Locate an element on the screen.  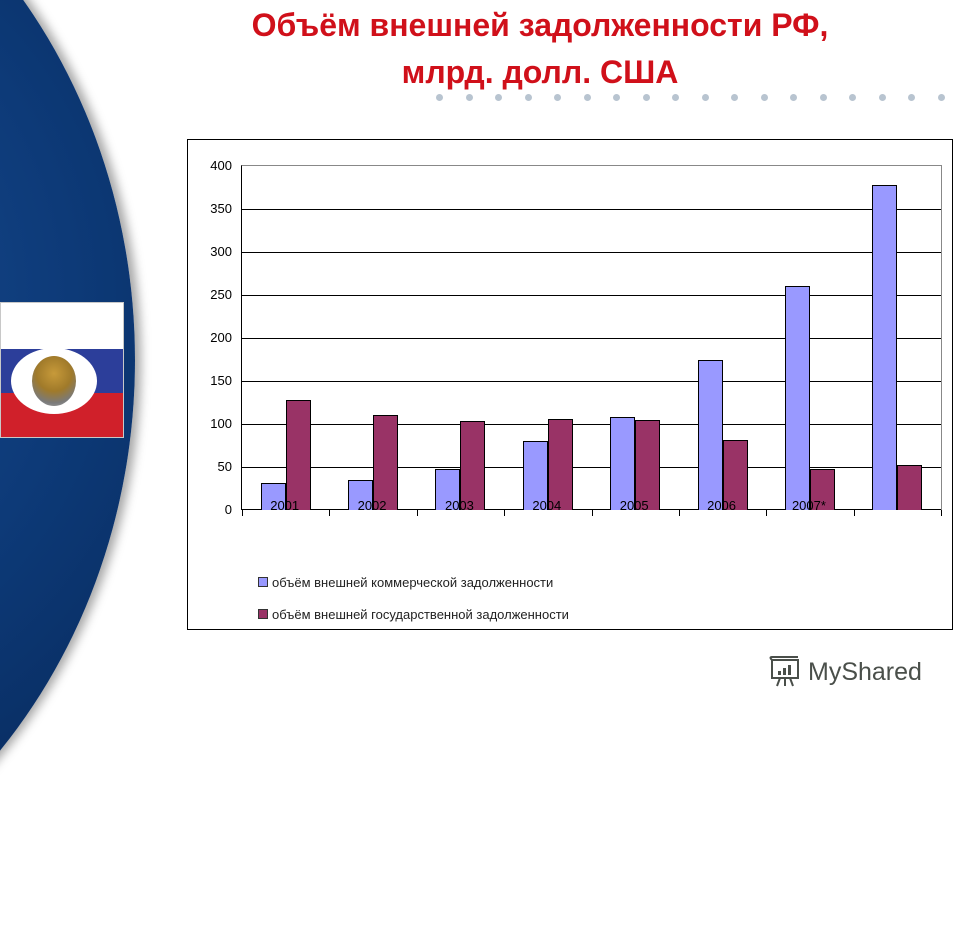
brand-watermark: MyShared is located at coordinates (845, 672).